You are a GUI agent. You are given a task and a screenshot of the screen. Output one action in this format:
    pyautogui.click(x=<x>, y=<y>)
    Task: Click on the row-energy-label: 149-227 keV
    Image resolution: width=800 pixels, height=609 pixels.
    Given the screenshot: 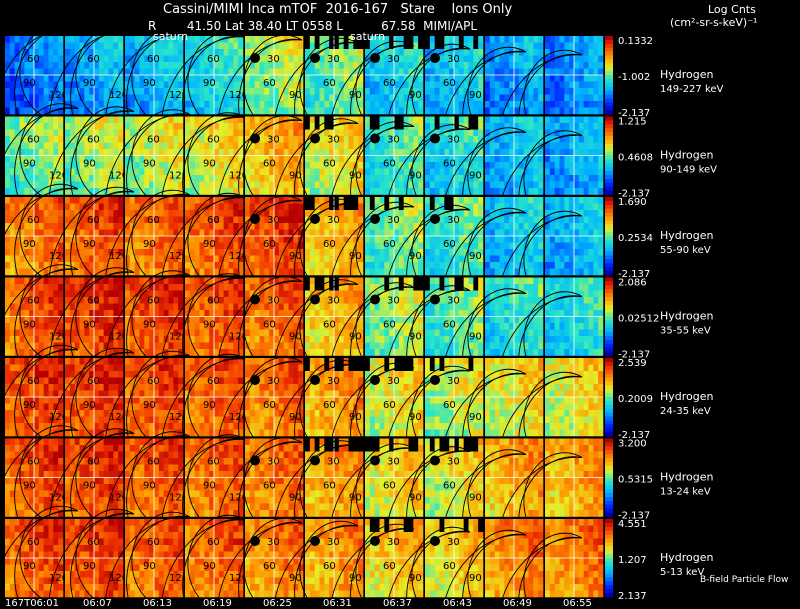 What is the action you would take?
    pyautogui.click(x=692, y=89)
    